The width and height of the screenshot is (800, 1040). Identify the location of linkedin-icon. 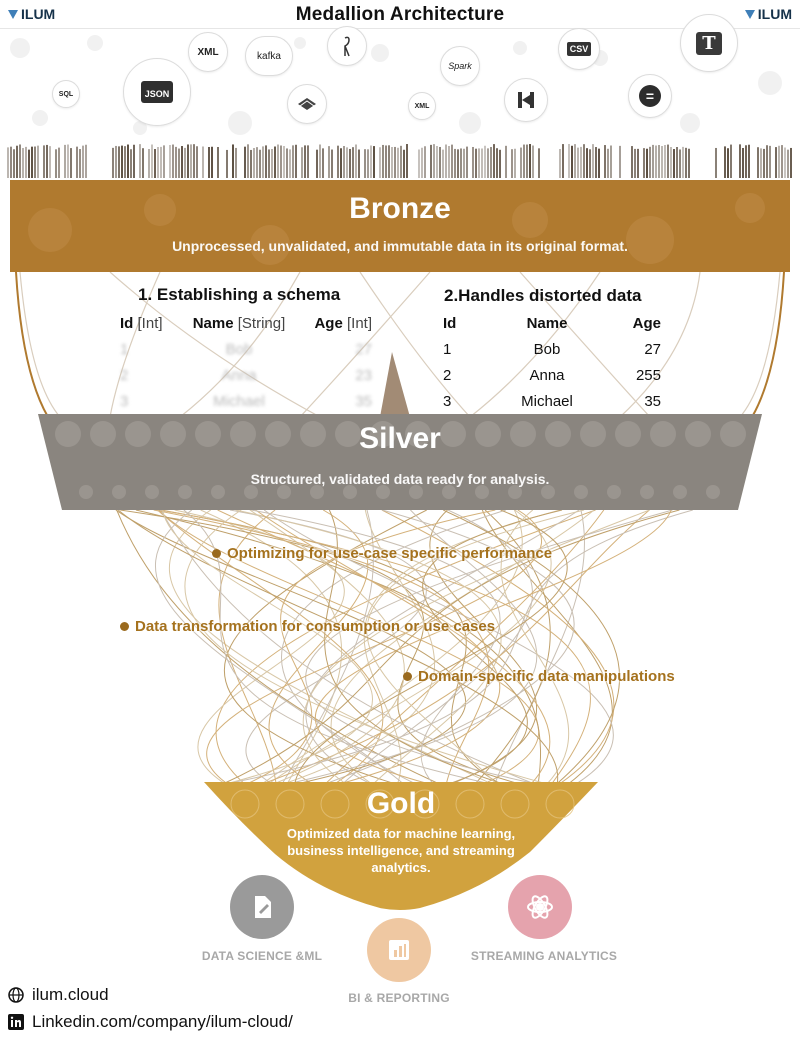
(16, 1022).